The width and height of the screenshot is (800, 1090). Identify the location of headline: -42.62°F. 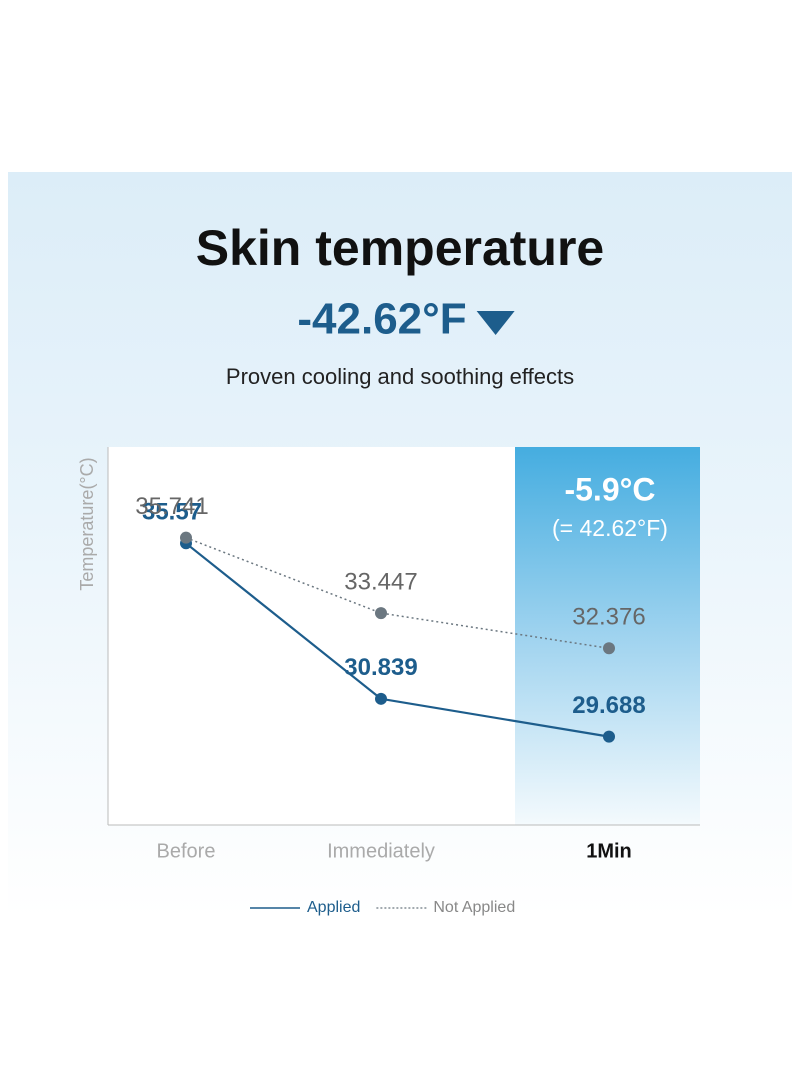
(381, 319).